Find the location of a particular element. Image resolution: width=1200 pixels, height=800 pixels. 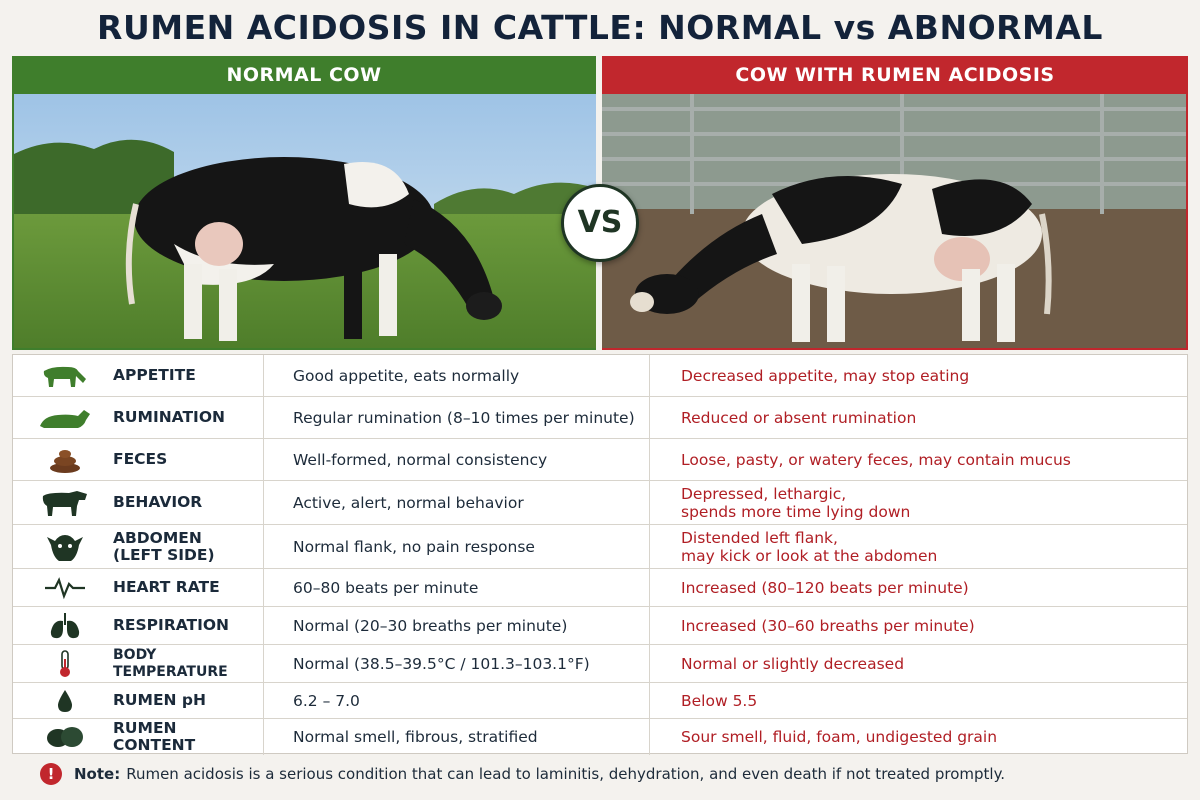

lungs-icon is located at coordinates (65, 625).